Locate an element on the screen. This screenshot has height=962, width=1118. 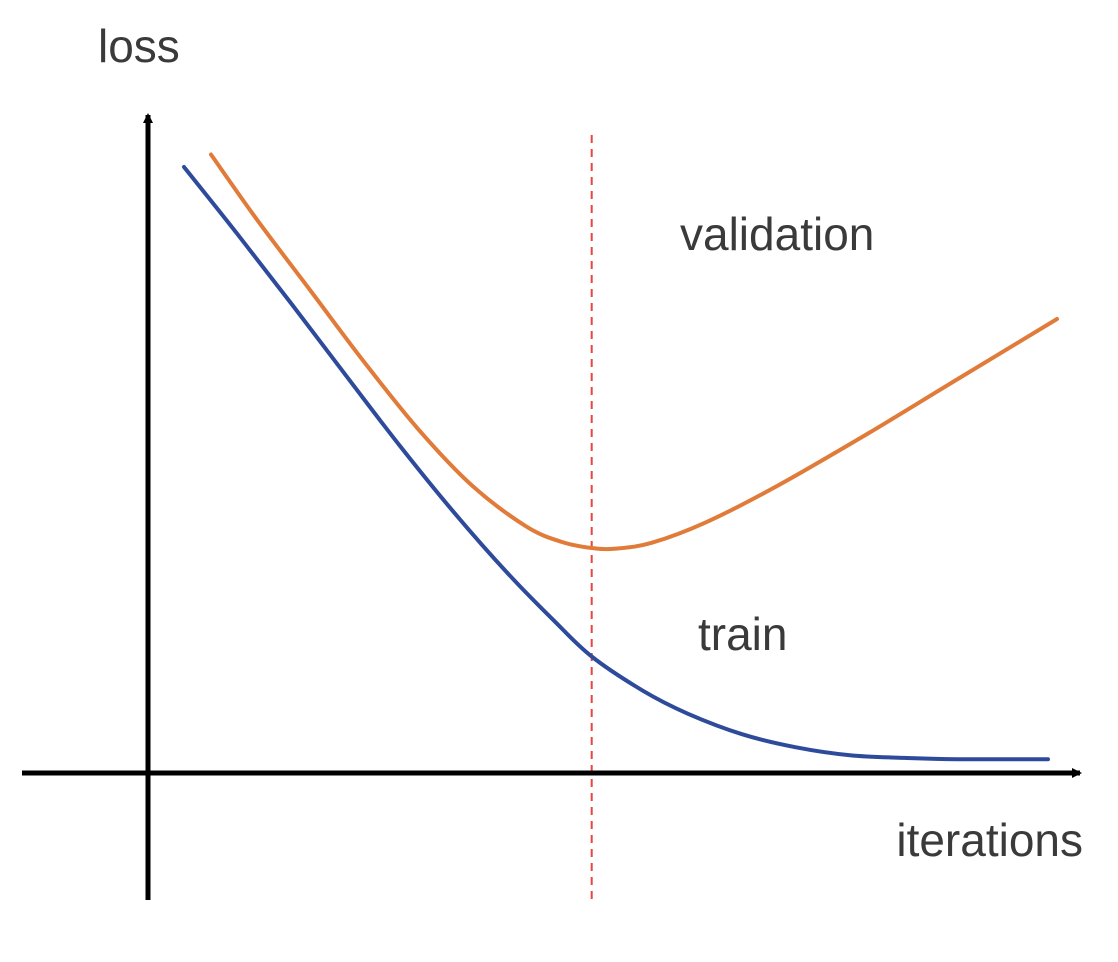
series-label-train: train is located at coordinates (742, 634).